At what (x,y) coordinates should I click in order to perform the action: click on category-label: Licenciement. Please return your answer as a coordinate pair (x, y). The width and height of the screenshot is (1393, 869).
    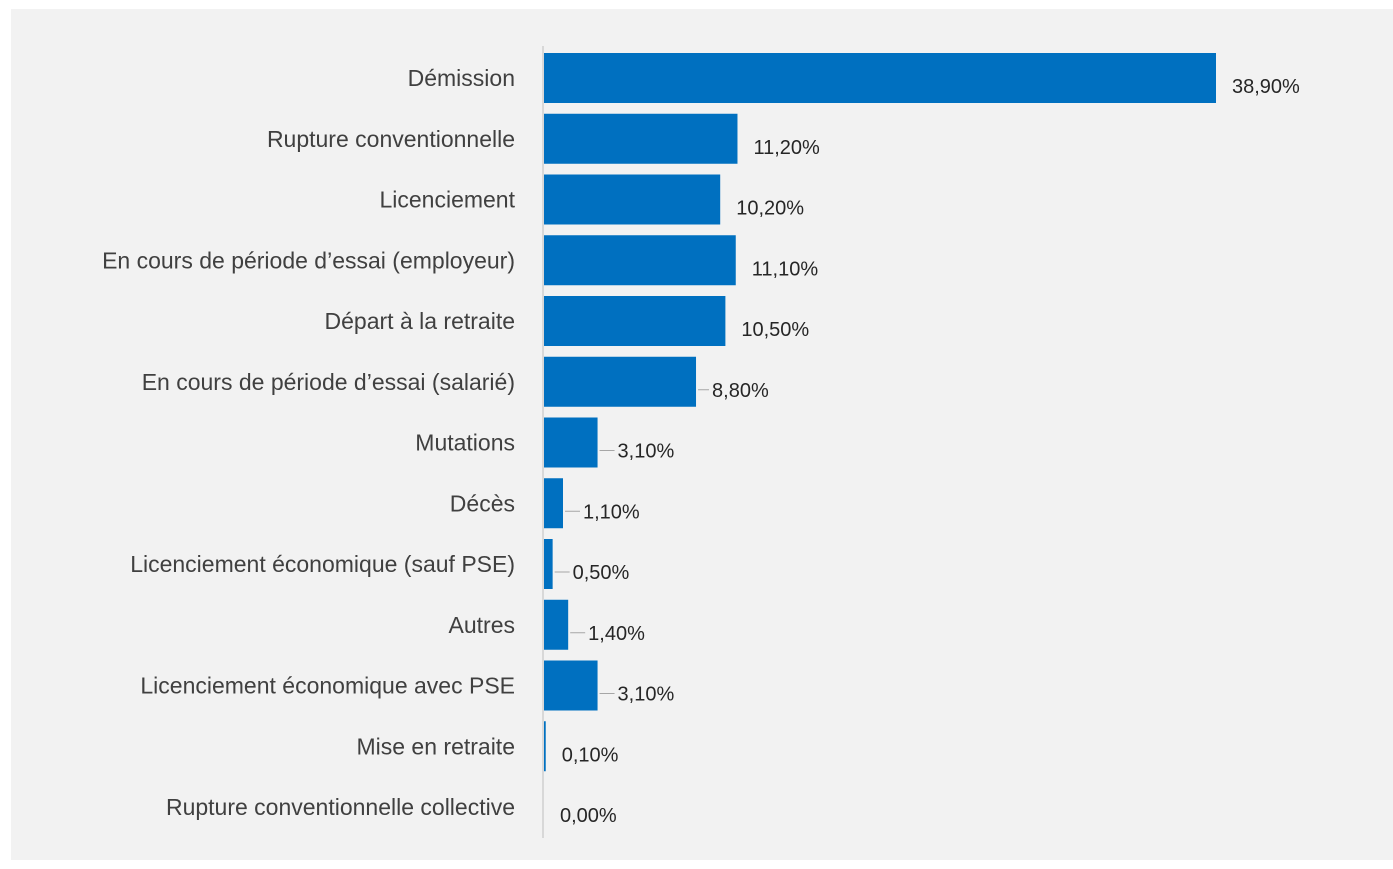
    Looking at the image, I should click on (447, 200).